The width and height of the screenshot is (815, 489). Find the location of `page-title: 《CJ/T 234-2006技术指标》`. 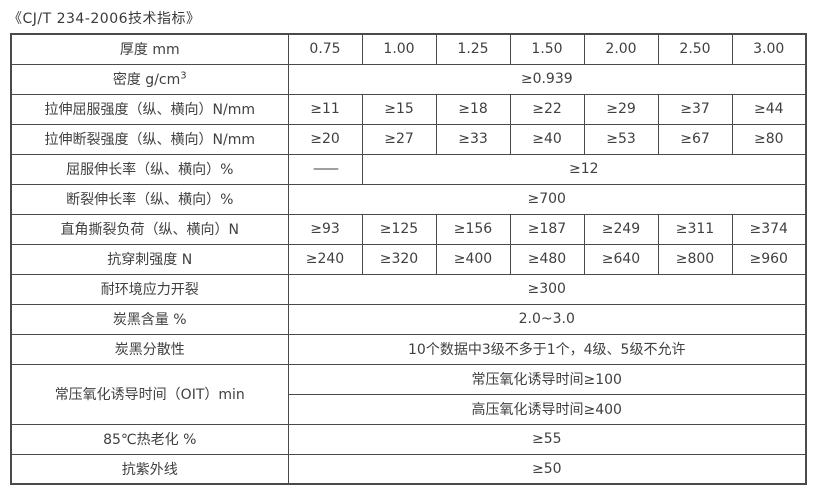

page-title: 《CJ/T 234-2006技术指标》 is located at coordinates (104, 19).